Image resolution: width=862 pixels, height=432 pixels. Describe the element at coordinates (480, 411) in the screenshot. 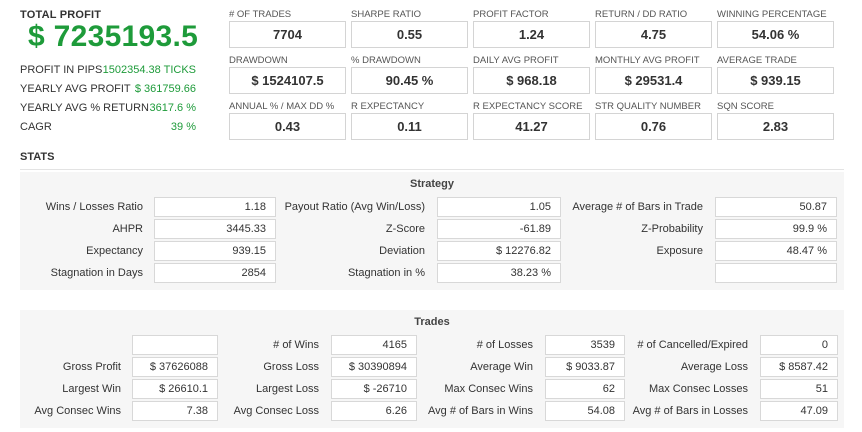

I see `trades-stat-label: Avg # of Bars in Wins` at that location.